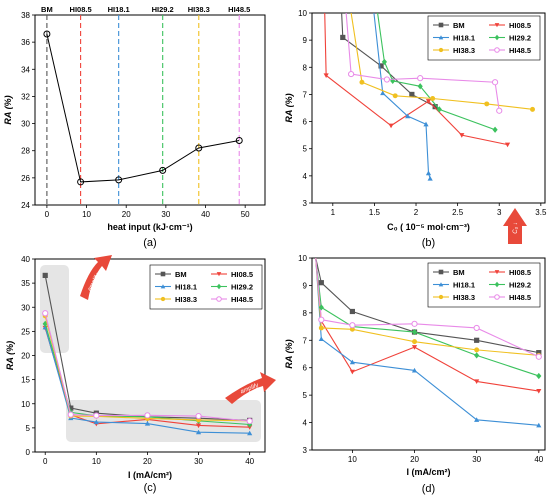  What do you see at coordinates (352, 459) in the screenshot?
I see `x-tick-label-d: 10` at bounding box center [352, 459].